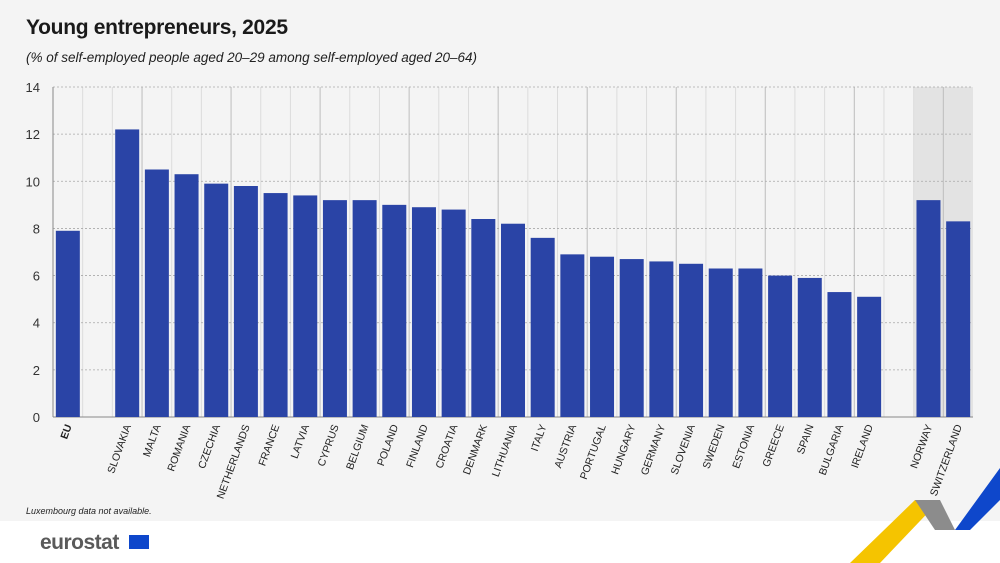 Image resolution: width=1000 pixels, height=563 pixels. What do you see at coordinates (79, 542) in the screenshot?
I see `eurostat-logo: eurostat` at bounding box center [79, 542].